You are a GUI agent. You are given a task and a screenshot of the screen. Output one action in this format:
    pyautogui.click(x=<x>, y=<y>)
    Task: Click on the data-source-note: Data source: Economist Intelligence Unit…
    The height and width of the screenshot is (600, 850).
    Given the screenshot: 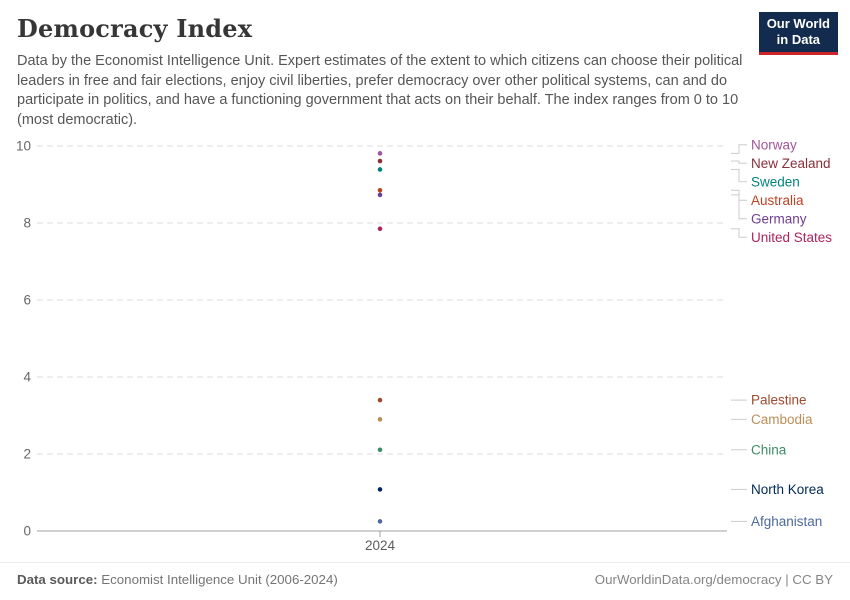 What is the action you would take?
    pyautogui.click(x=177, y=579)
    